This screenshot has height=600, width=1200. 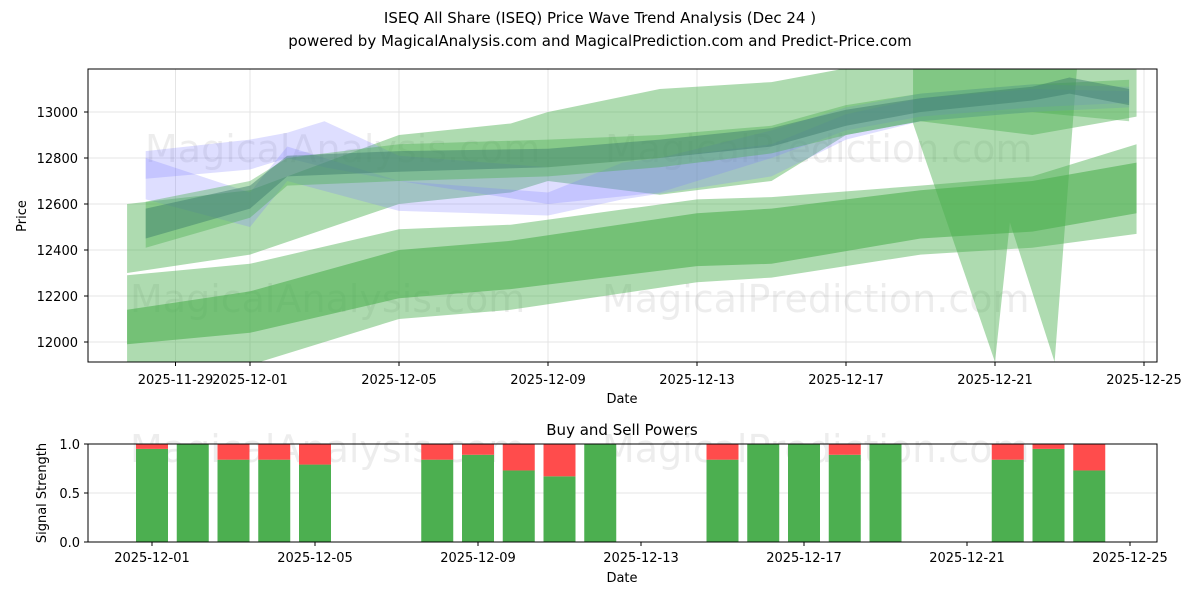 I want to click on y-tick-label: 12000, so click(x=57, y=343).